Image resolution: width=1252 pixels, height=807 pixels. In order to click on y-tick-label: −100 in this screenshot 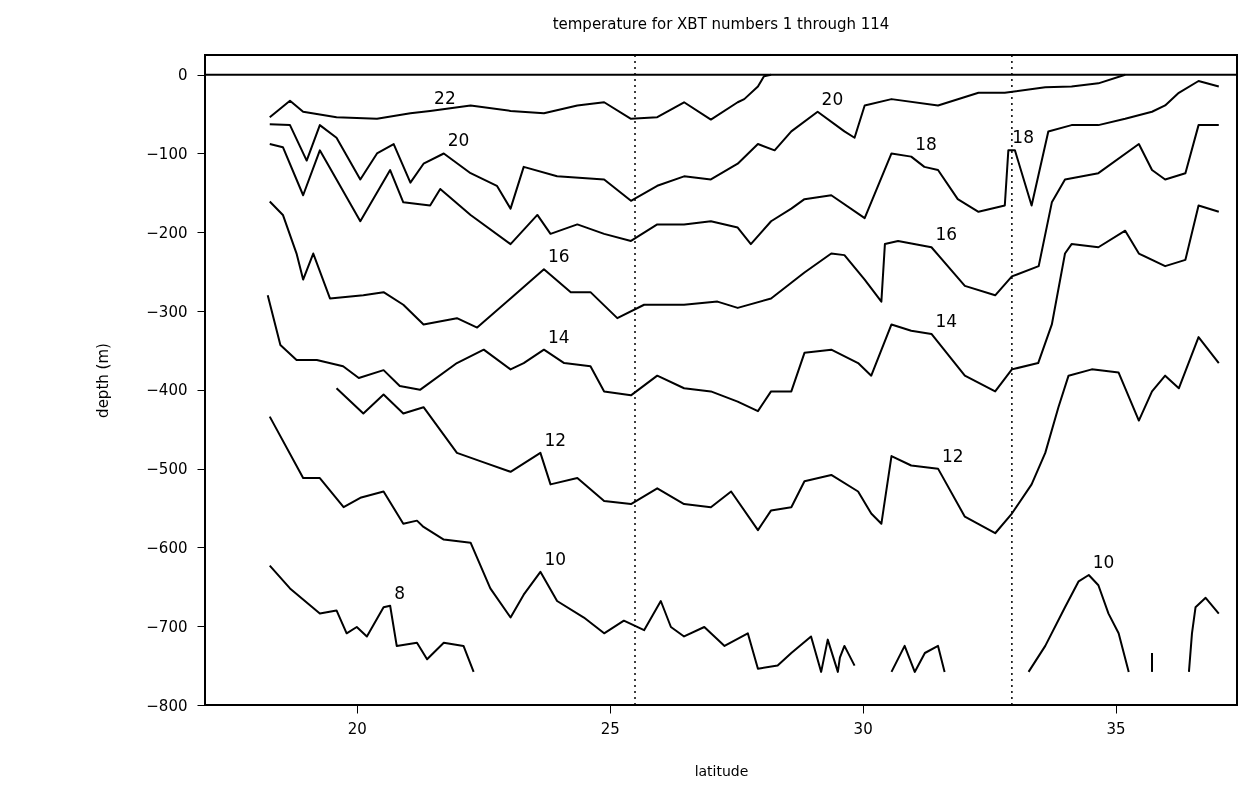, I will do `click(167, 153)`.